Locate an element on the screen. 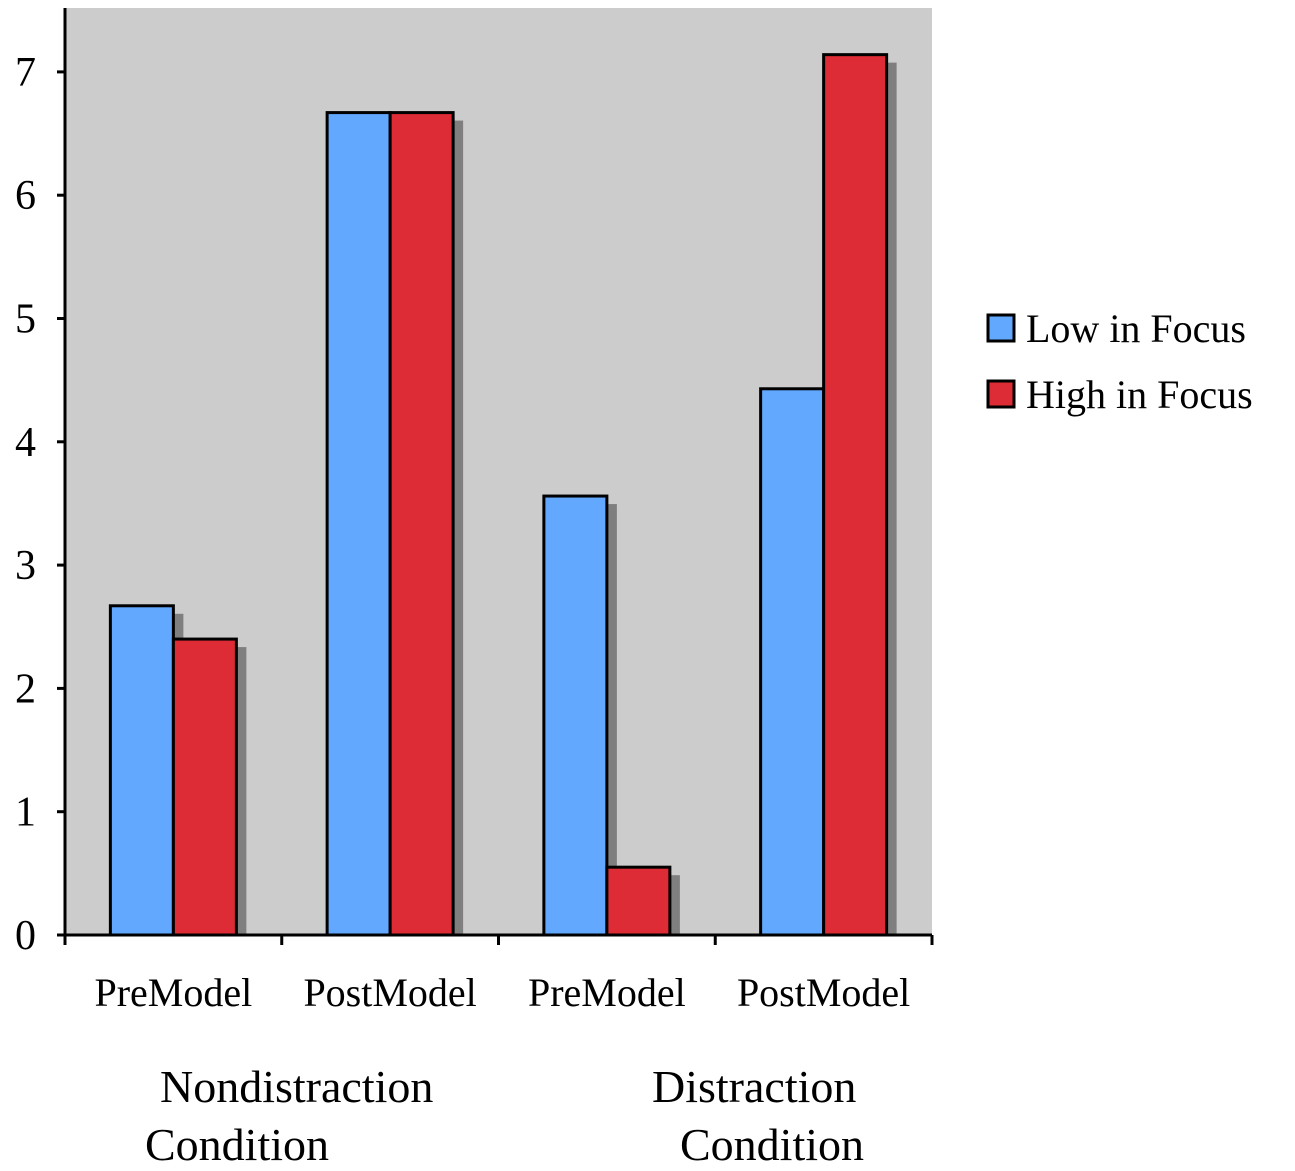 The width and height of the screenshot is (1295, 1171). y-tick-label: 7 is located at coordinates (25, 73).